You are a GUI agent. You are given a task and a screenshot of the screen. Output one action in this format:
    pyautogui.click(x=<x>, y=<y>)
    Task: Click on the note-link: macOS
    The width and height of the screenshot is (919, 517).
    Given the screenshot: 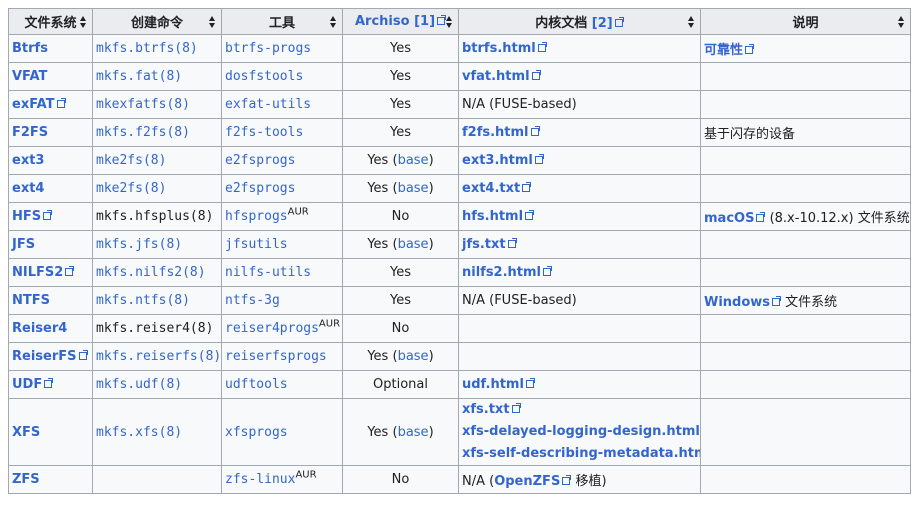 What is the action you would take?
    pyautogui.click(x=729, y=218)
    